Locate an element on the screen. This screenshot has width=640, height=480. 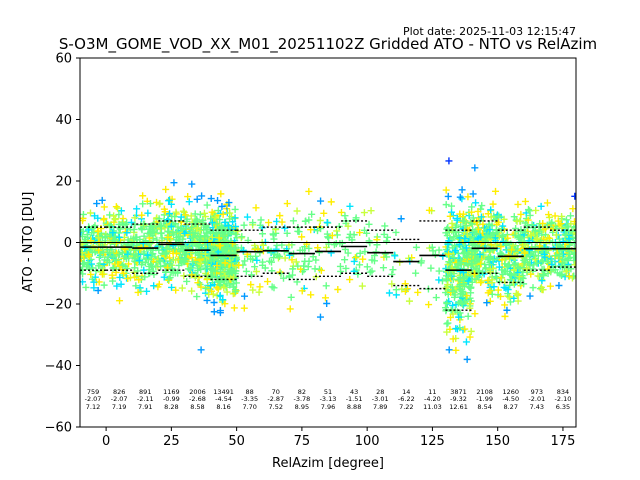
bin-count-label: 43 is located at coordinates (354, 392).